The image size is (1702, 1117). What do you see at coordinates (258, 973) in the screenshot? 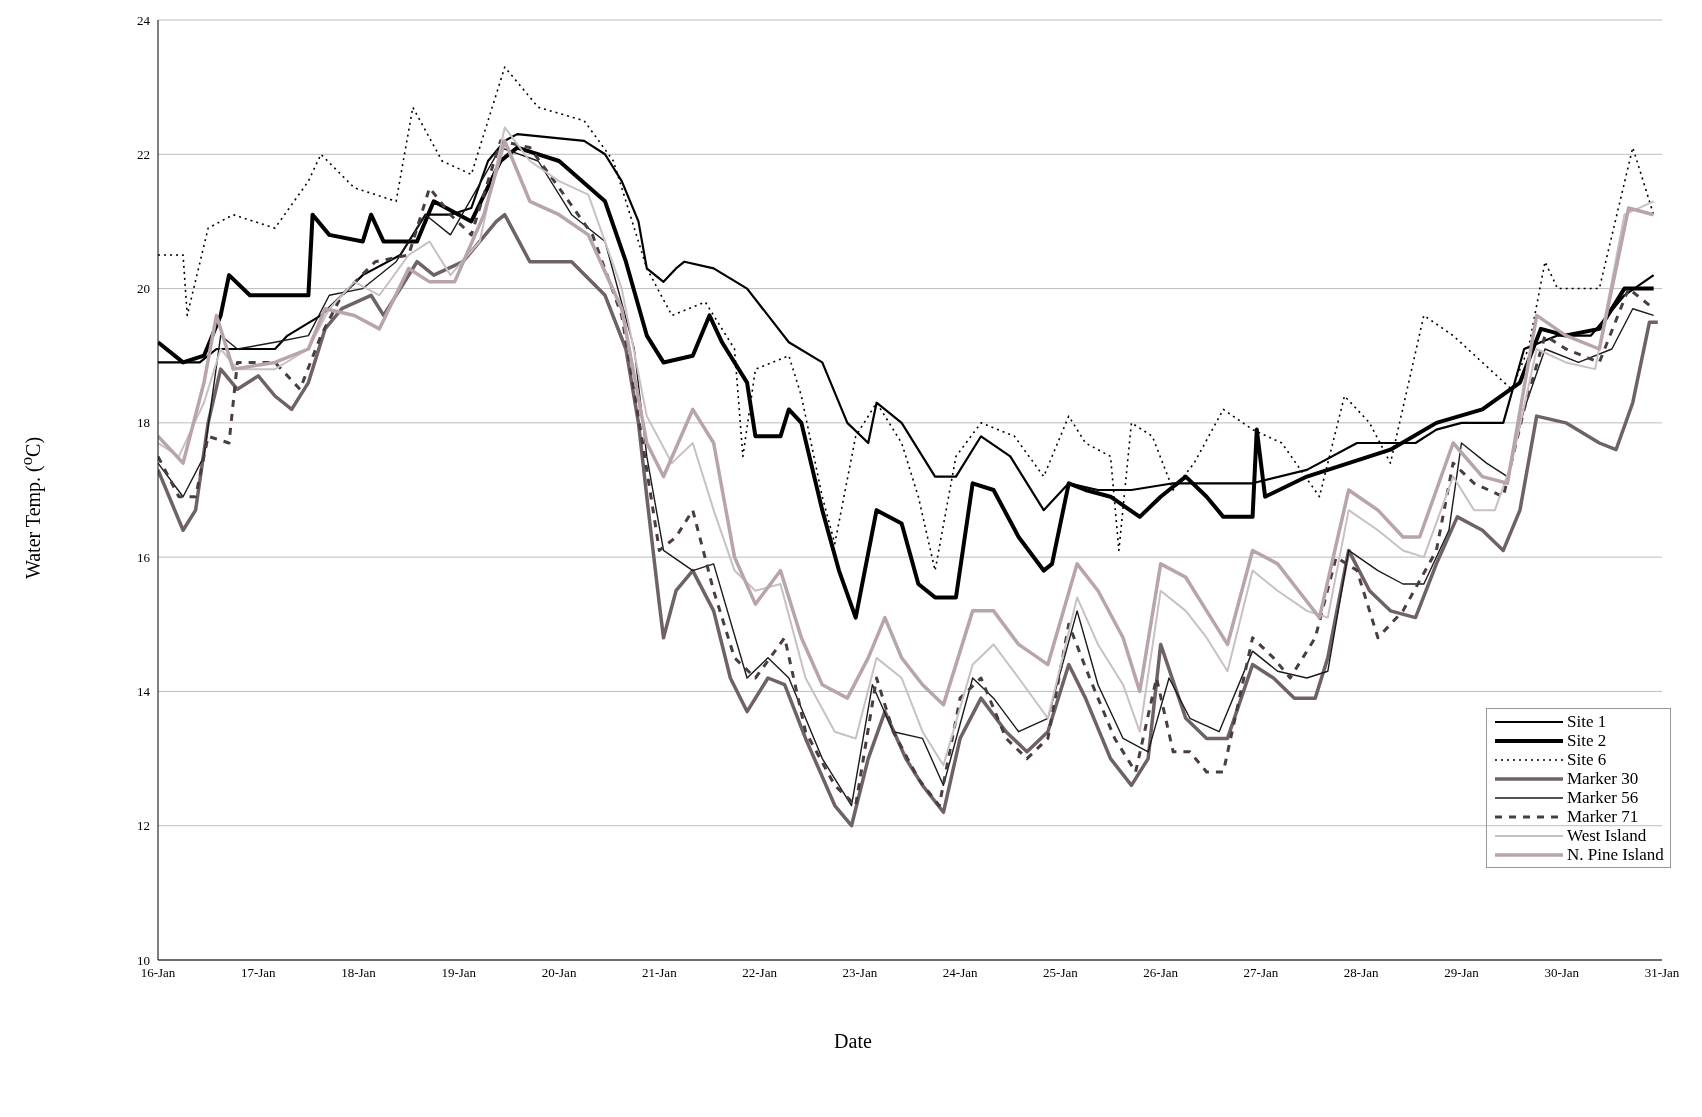
I see `x-tick-label: 17-Jan` at bounding box center [258, 973].